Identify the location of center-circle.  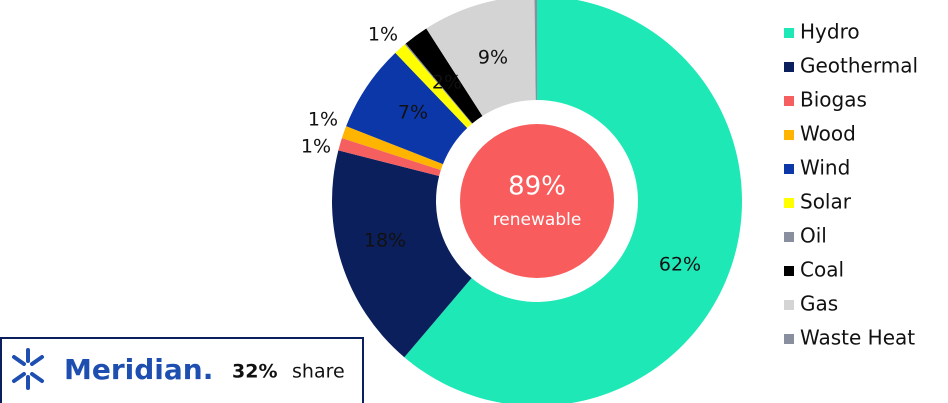
(537, 201).